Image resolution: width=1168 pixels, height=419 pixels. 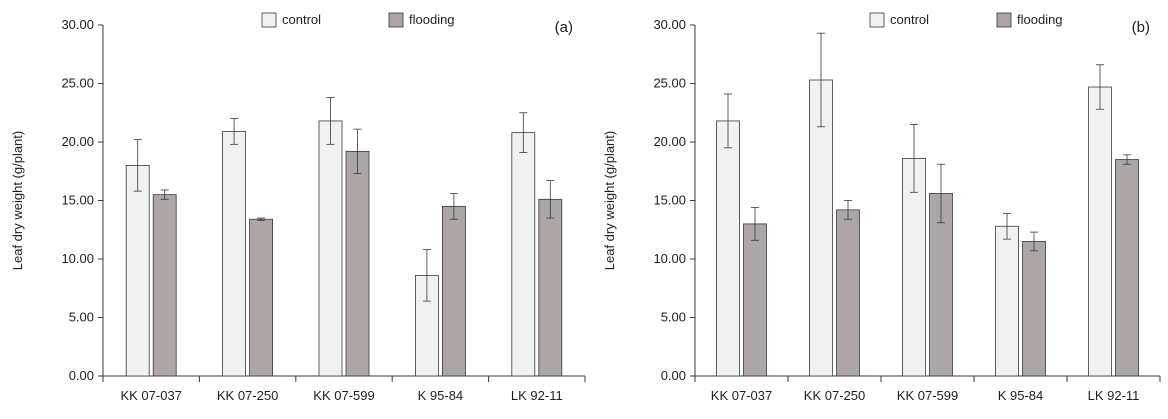 What do you see at coordinates (1141, 27) in the screenshot?
I see `panel-label: (b)` at bounding box center [1141, 27].